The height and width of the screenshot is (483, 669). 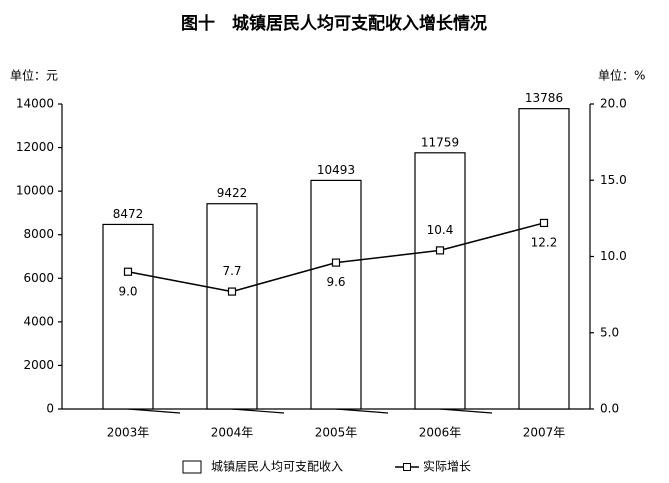 What do you see at coordinates (38, 365) in the screenshot?
I see `y-tick-label: 2000` at bounding box center [38, 365].